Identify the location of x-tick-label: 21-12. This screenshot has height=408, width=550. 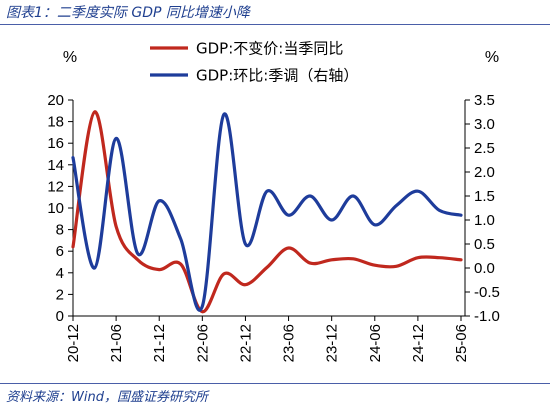
(159, 343).